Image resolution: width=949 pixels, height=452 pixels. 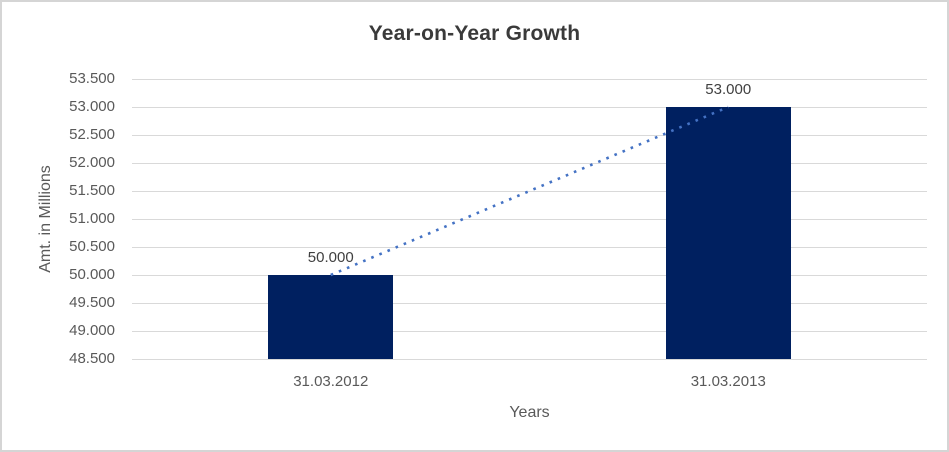 I want to click on data-label: 53.000, so click(x=728, y=89).